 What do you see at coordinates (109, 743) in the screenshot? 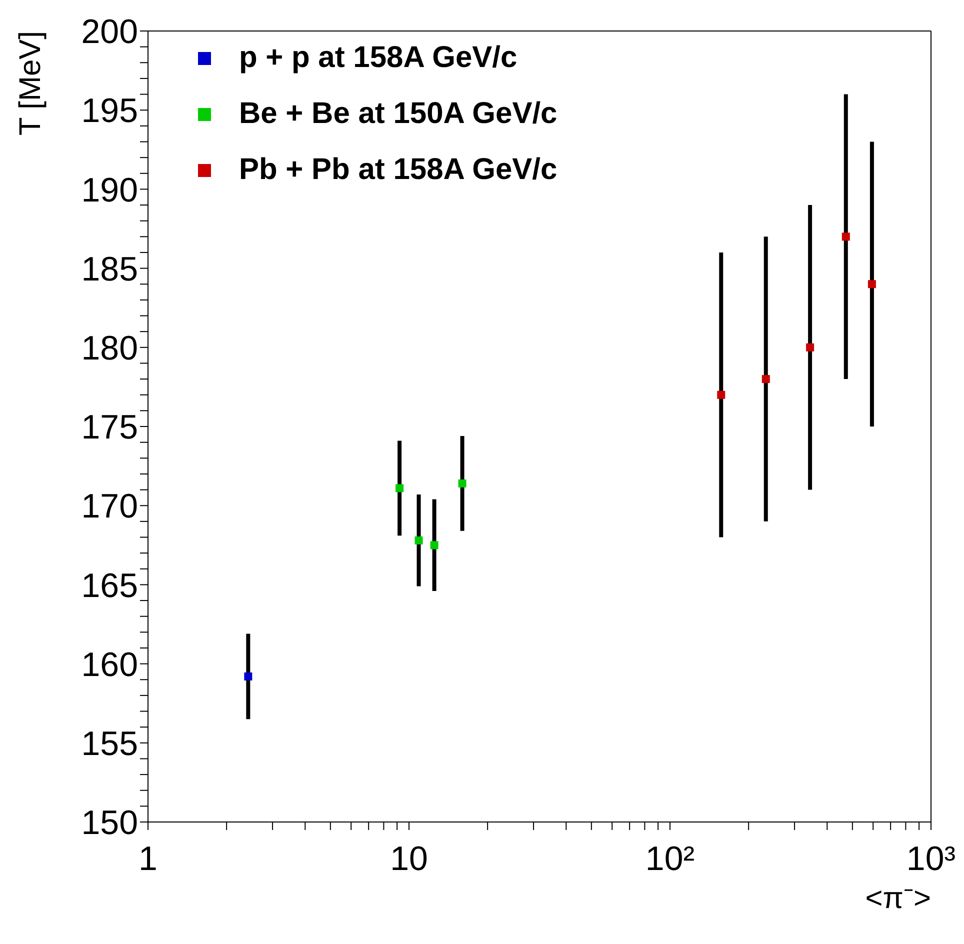
I see `y-tick-label: 155` at bounding box center [109, 743].